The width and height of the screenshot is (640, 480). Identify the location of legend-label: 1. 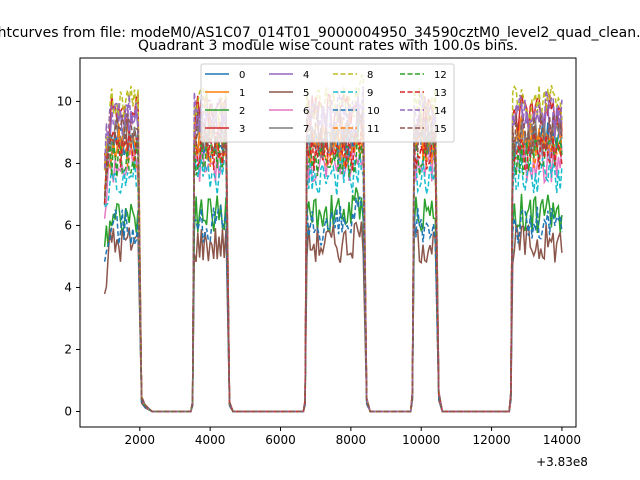
(242, 93).